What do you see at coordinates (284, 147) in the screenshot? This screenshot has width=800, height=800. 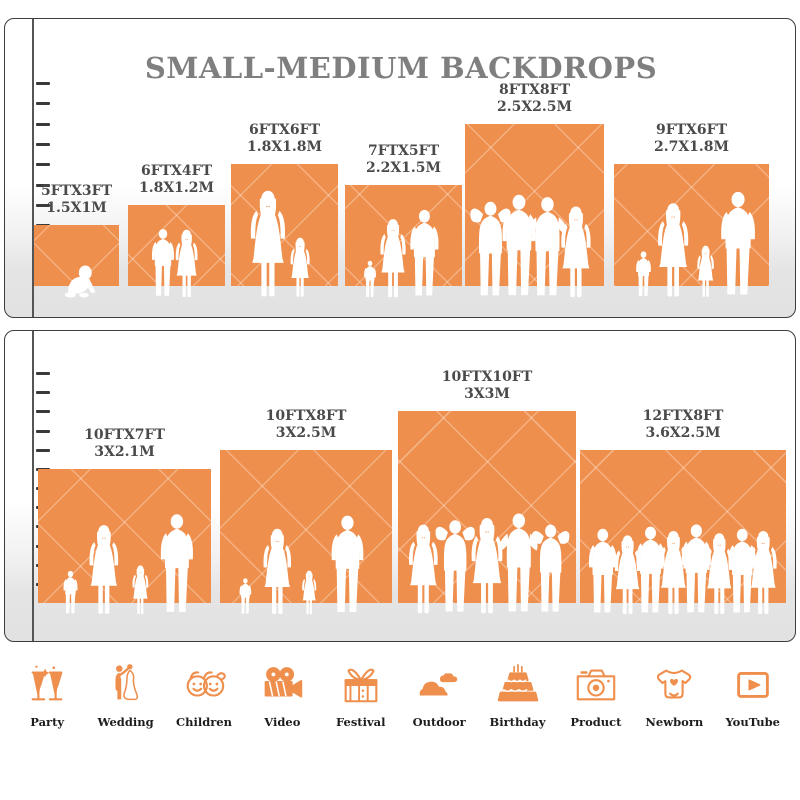 I see `backdrop-size-meters: 1.8X1.8M` at bounding box center [284, 147].